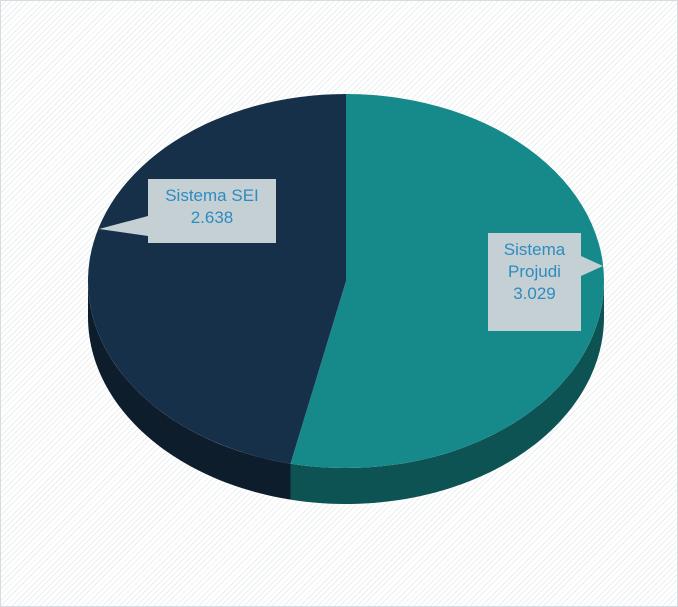 This screenshot has height=607, width=678. I want to click on slice-side, so click(189, 390).